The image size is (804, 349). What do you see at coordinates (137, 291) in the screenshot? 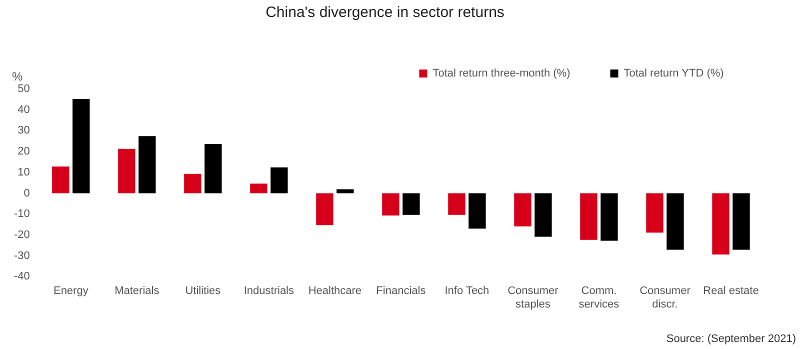
I see `x-tick-label: Materials` at bounding box center [137, 291].